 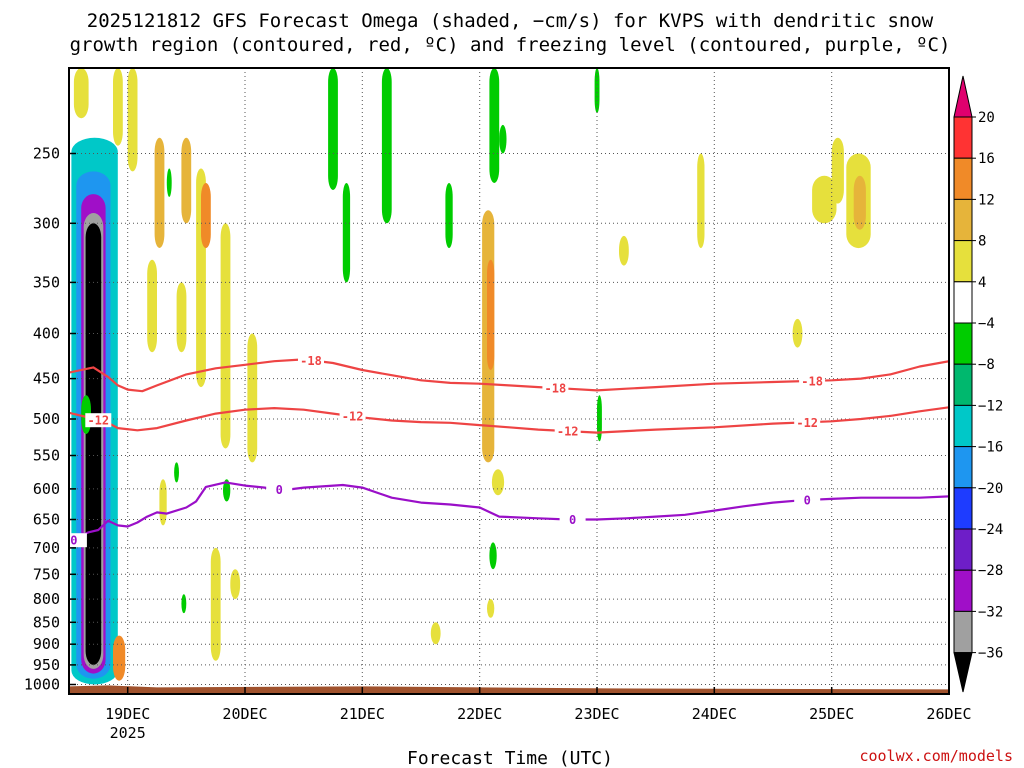 What do you see at coordinates (42, 685) in the screenshot?
I see `y-tick-label: 1000` at bounding box center [42, 685].